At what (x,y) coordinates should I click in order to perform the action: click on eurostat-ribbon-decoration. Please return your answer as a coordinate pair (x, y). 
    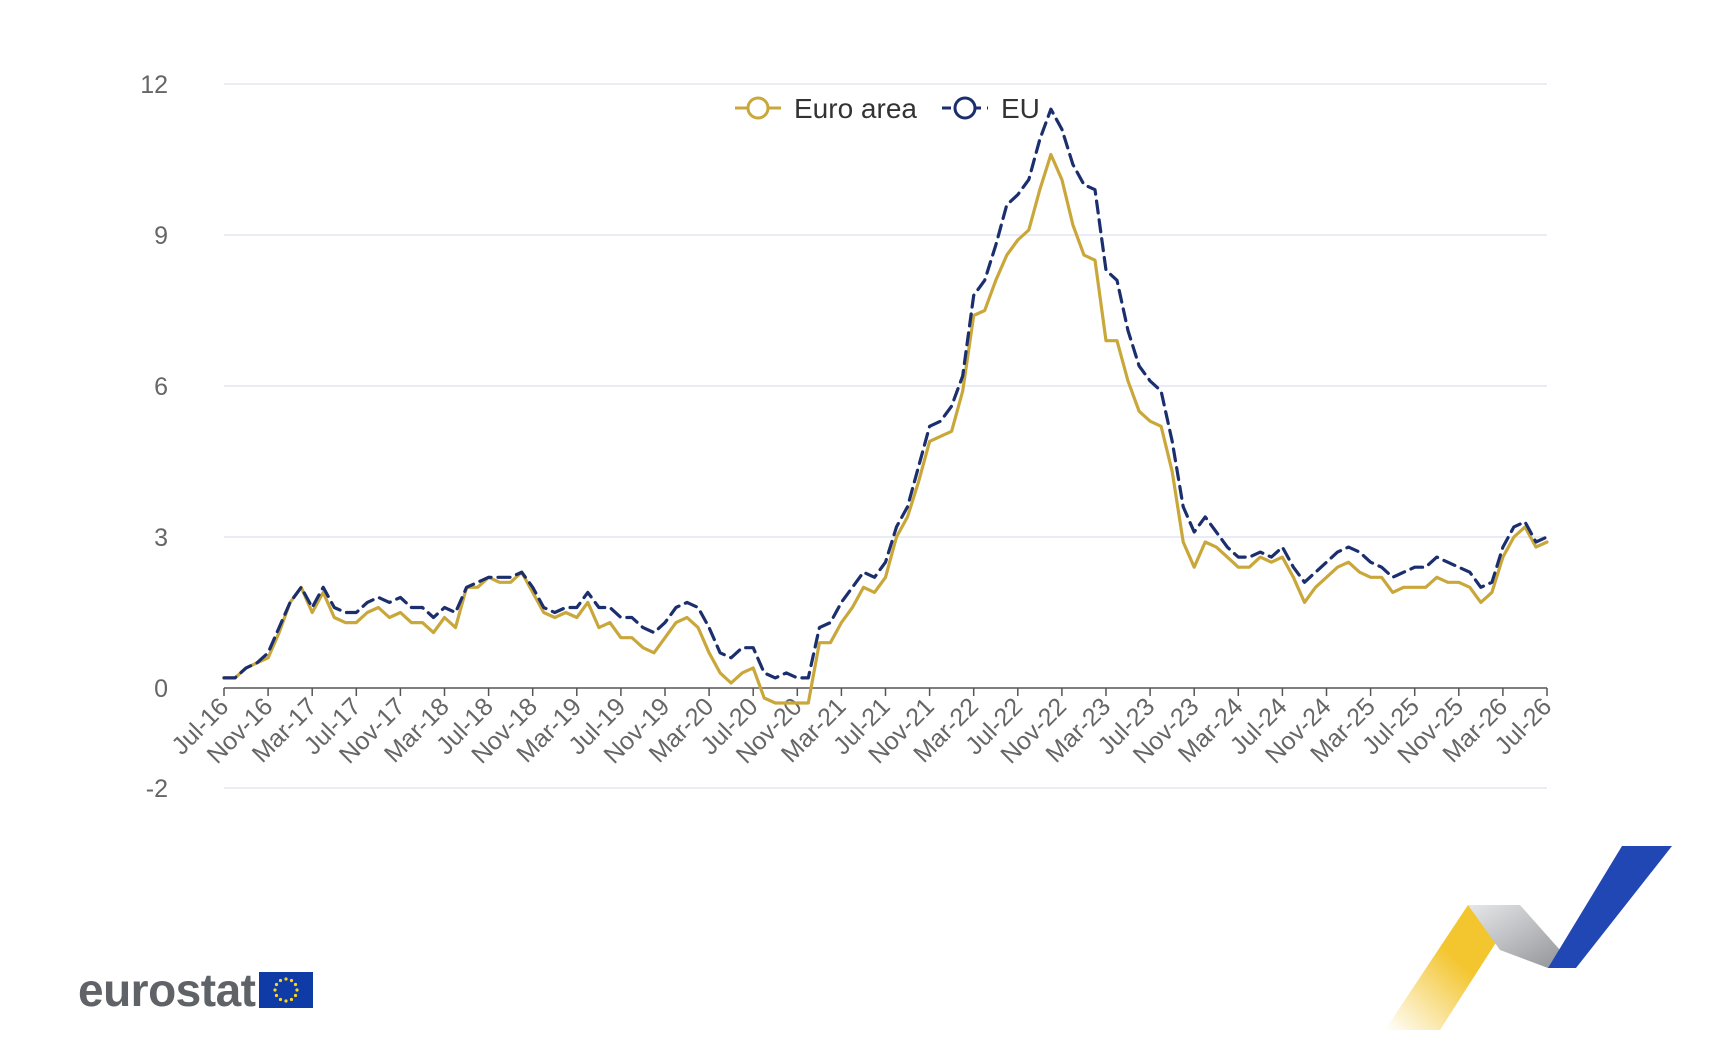
    Looking at the image, I should click on (1528, 938).